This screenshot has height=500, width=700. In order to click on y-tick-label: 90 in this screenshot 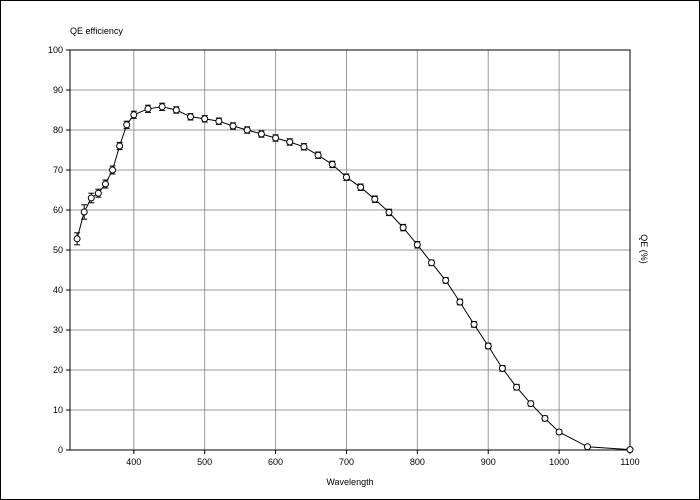, I will do `click(58, 90)`.